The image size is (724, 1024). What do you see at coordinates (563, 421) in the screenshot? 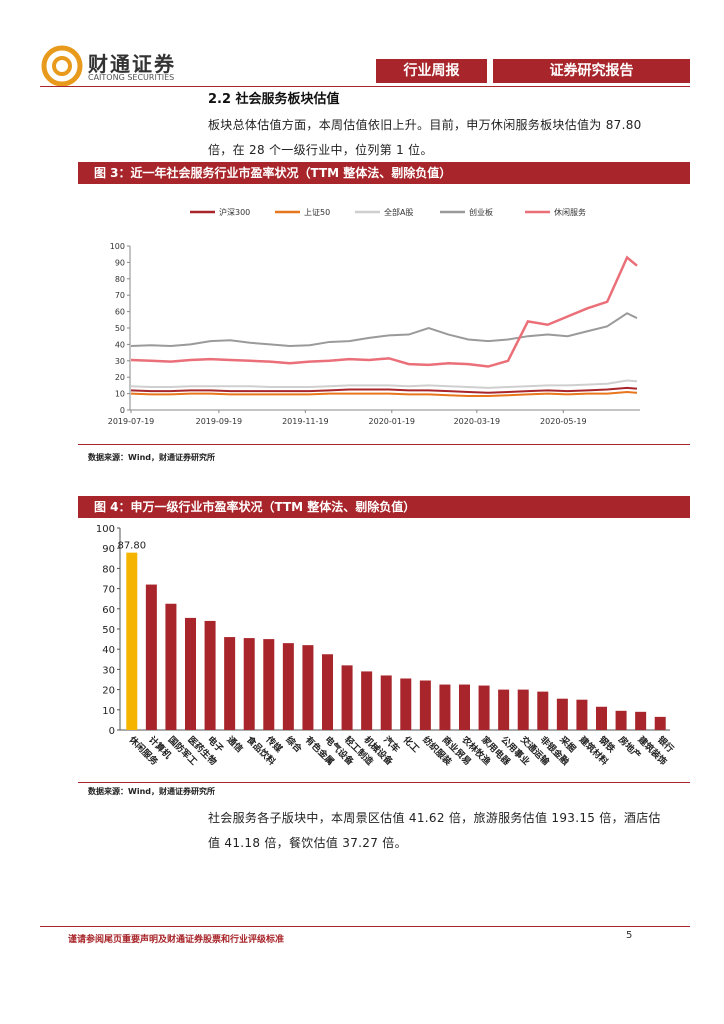
I see `x-tick-label: 2020-05-19` at bounding box center [563, 421].